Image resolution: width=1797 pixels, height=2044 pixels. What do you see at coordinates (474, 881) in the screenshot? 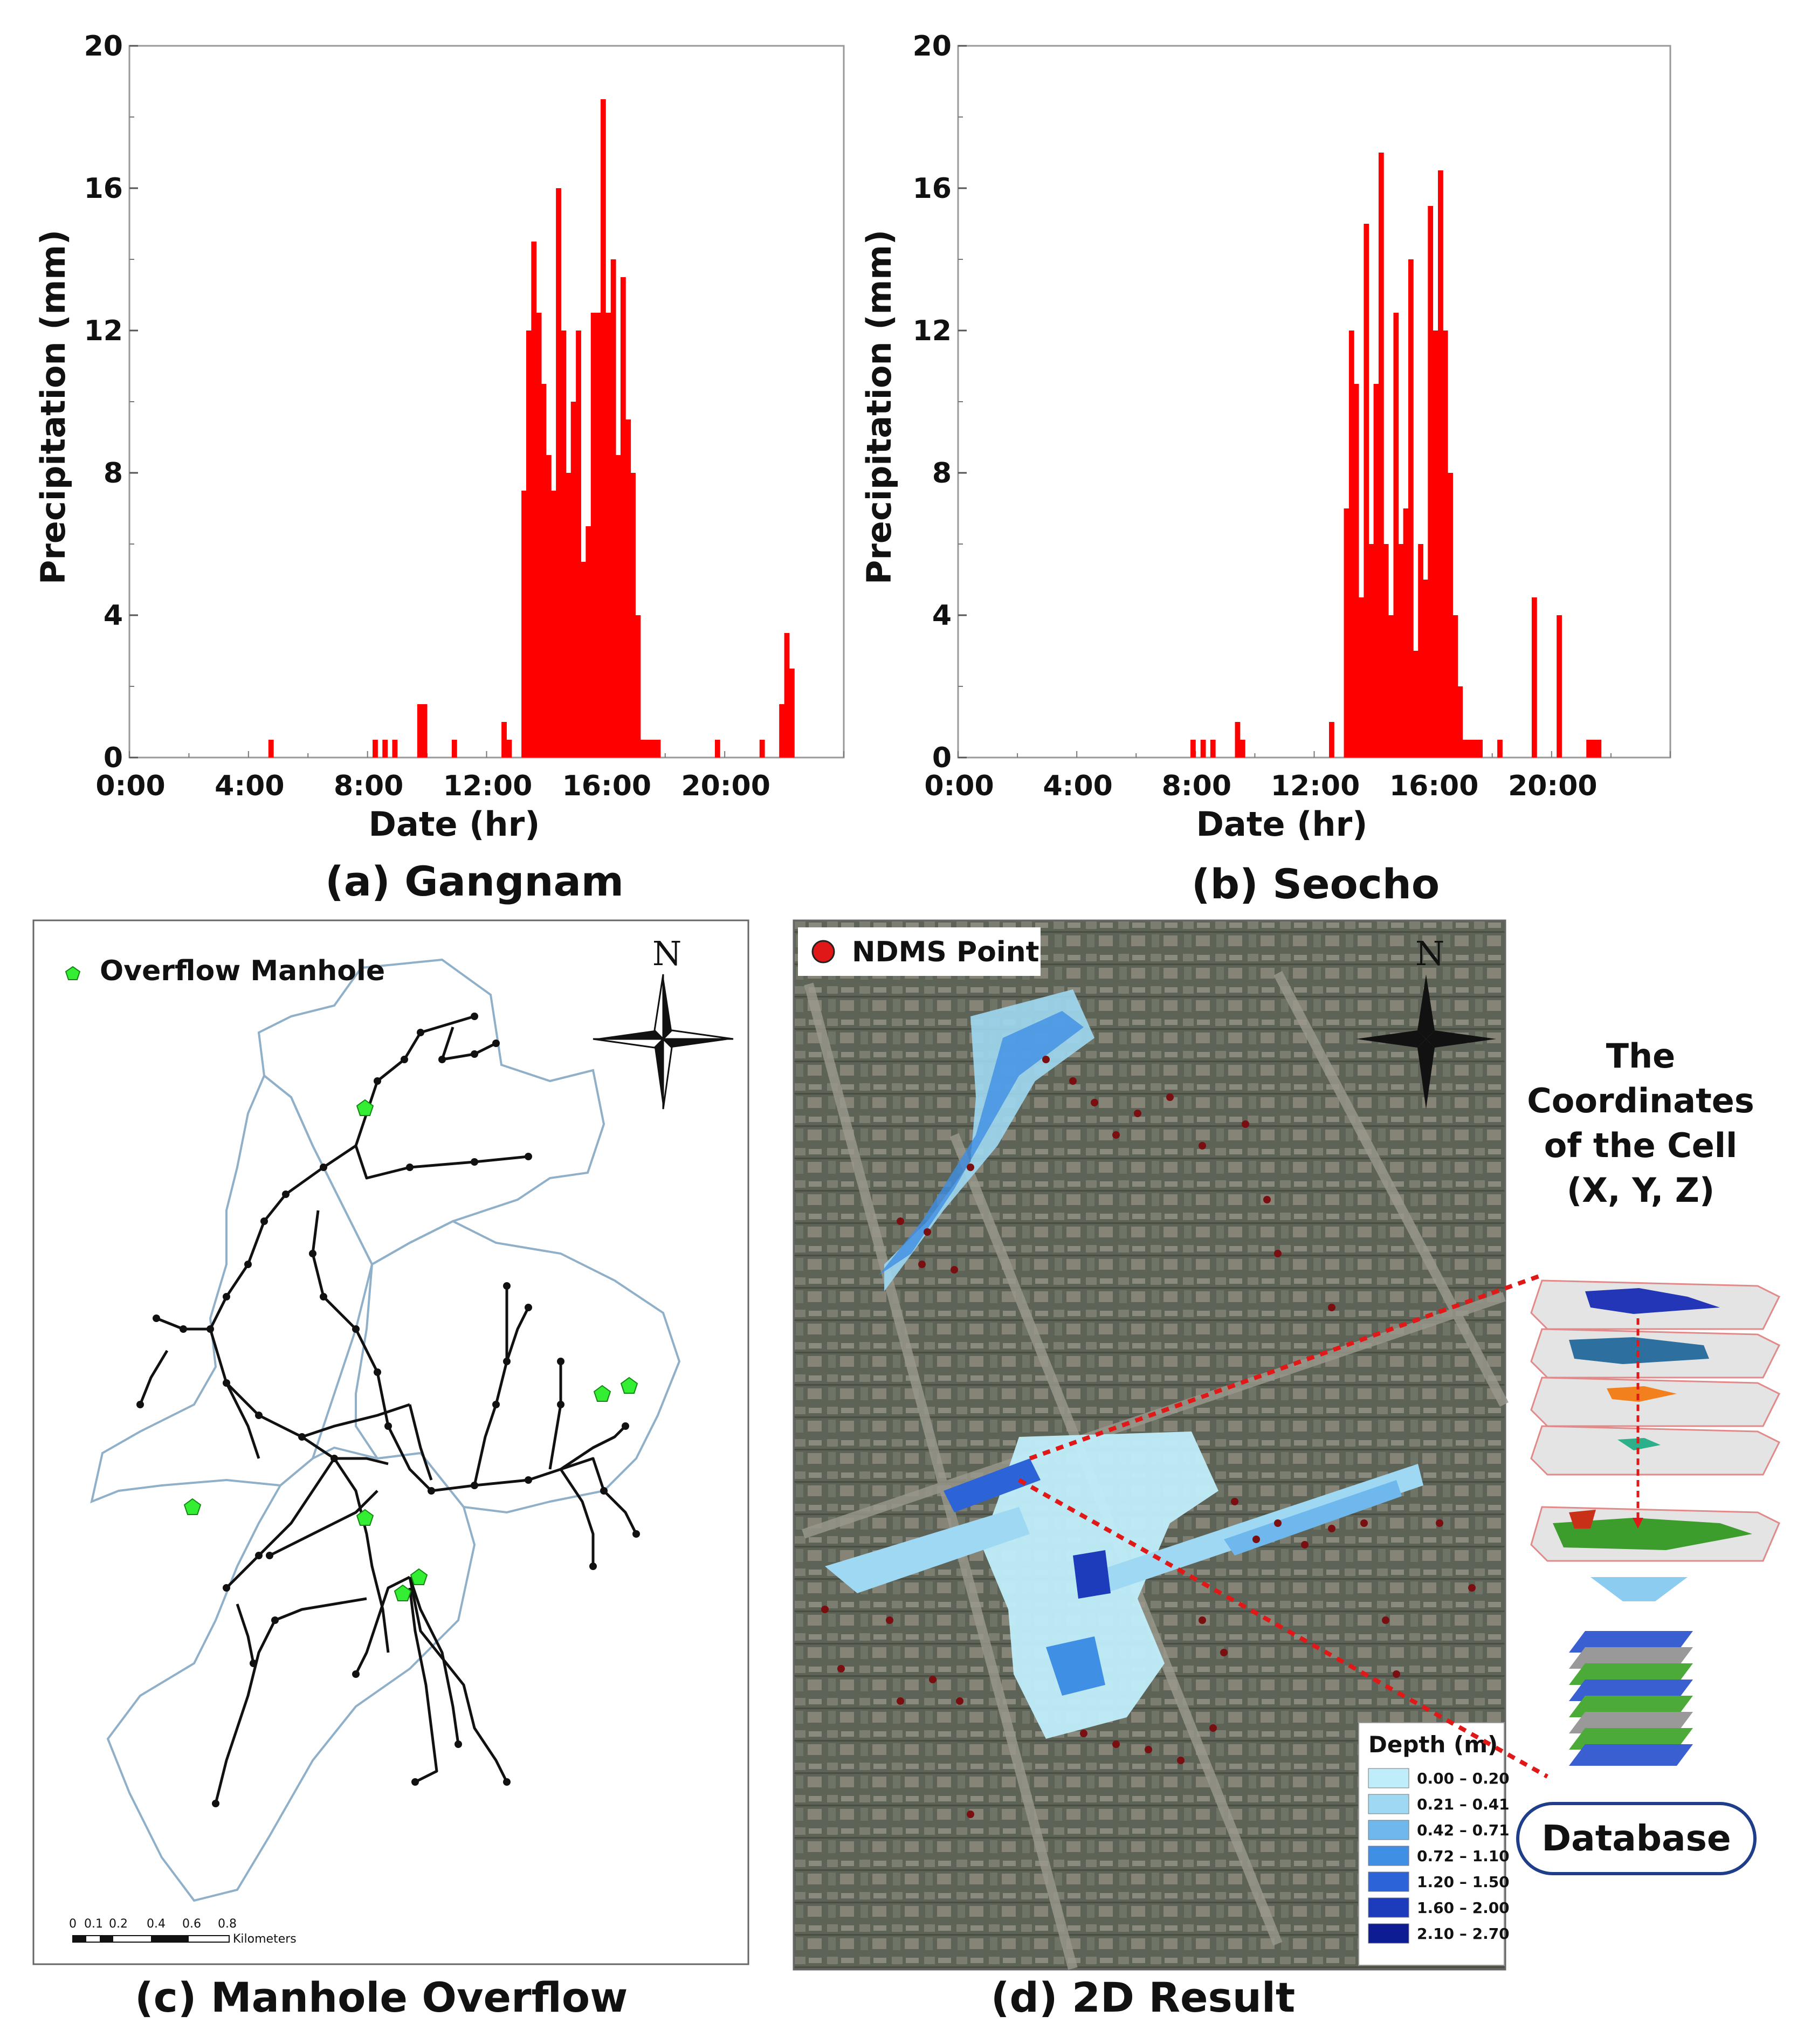
I see `caption-a: (a) Gangnam` at bounding box center [474, 881].